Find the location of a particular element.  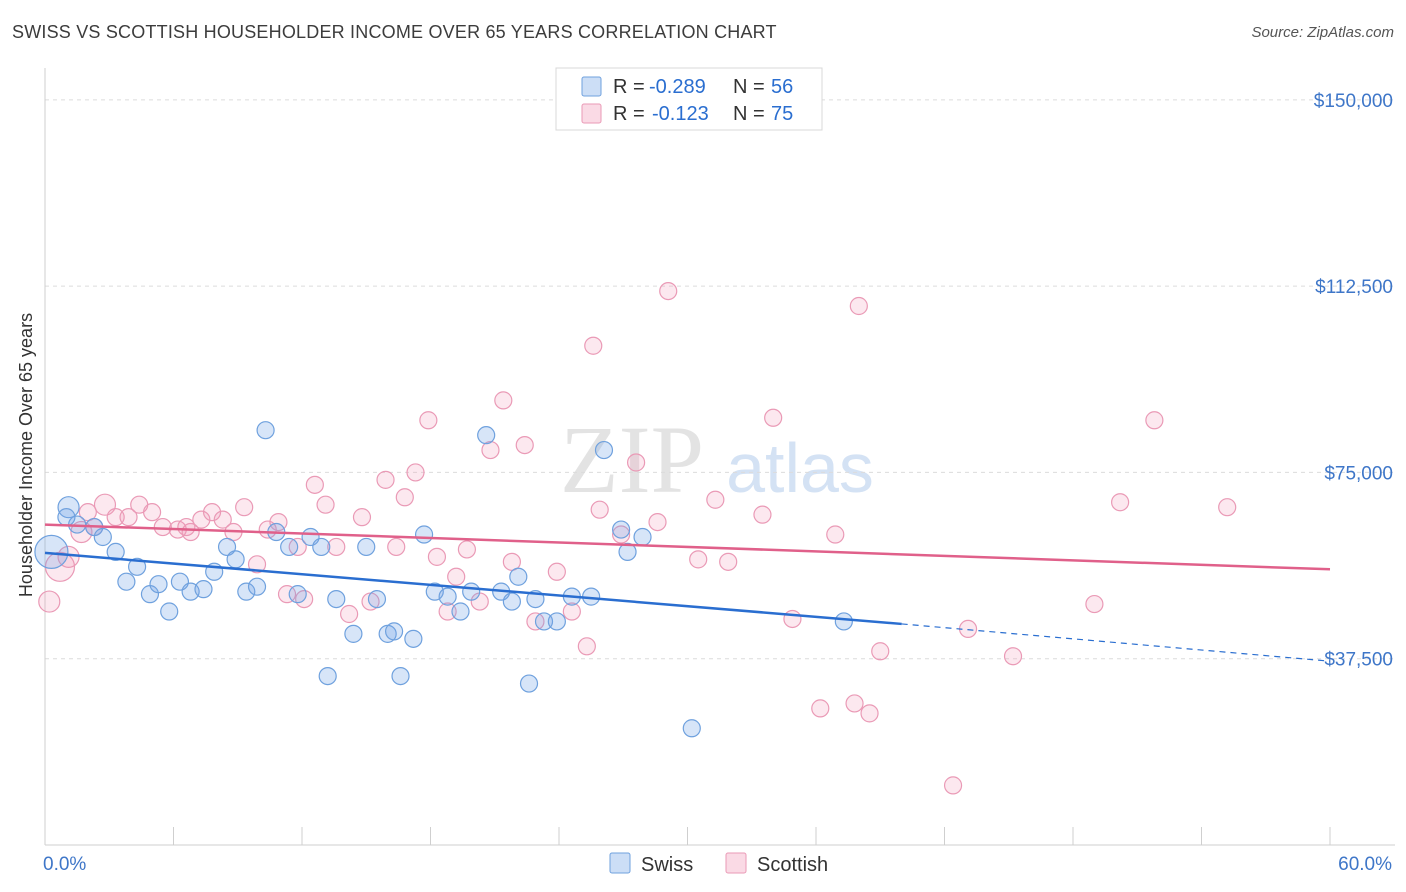

scottish-legend-label: Scottish is located at coordinates (792, 865).